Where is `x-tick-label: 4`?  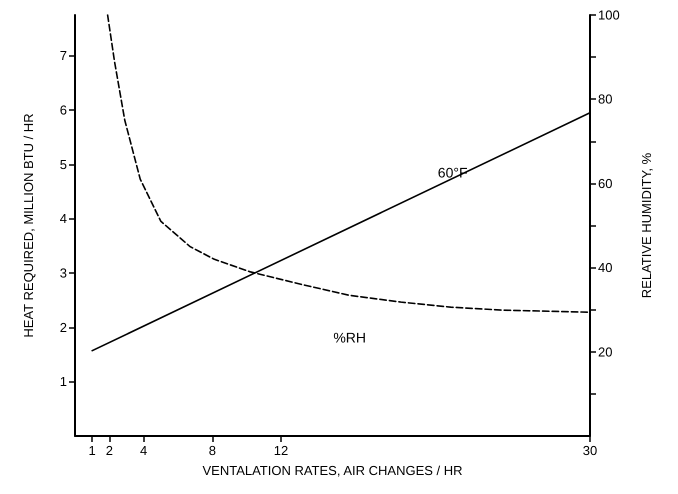
x-tick-label: 4 is located at coordinates (144, 450).